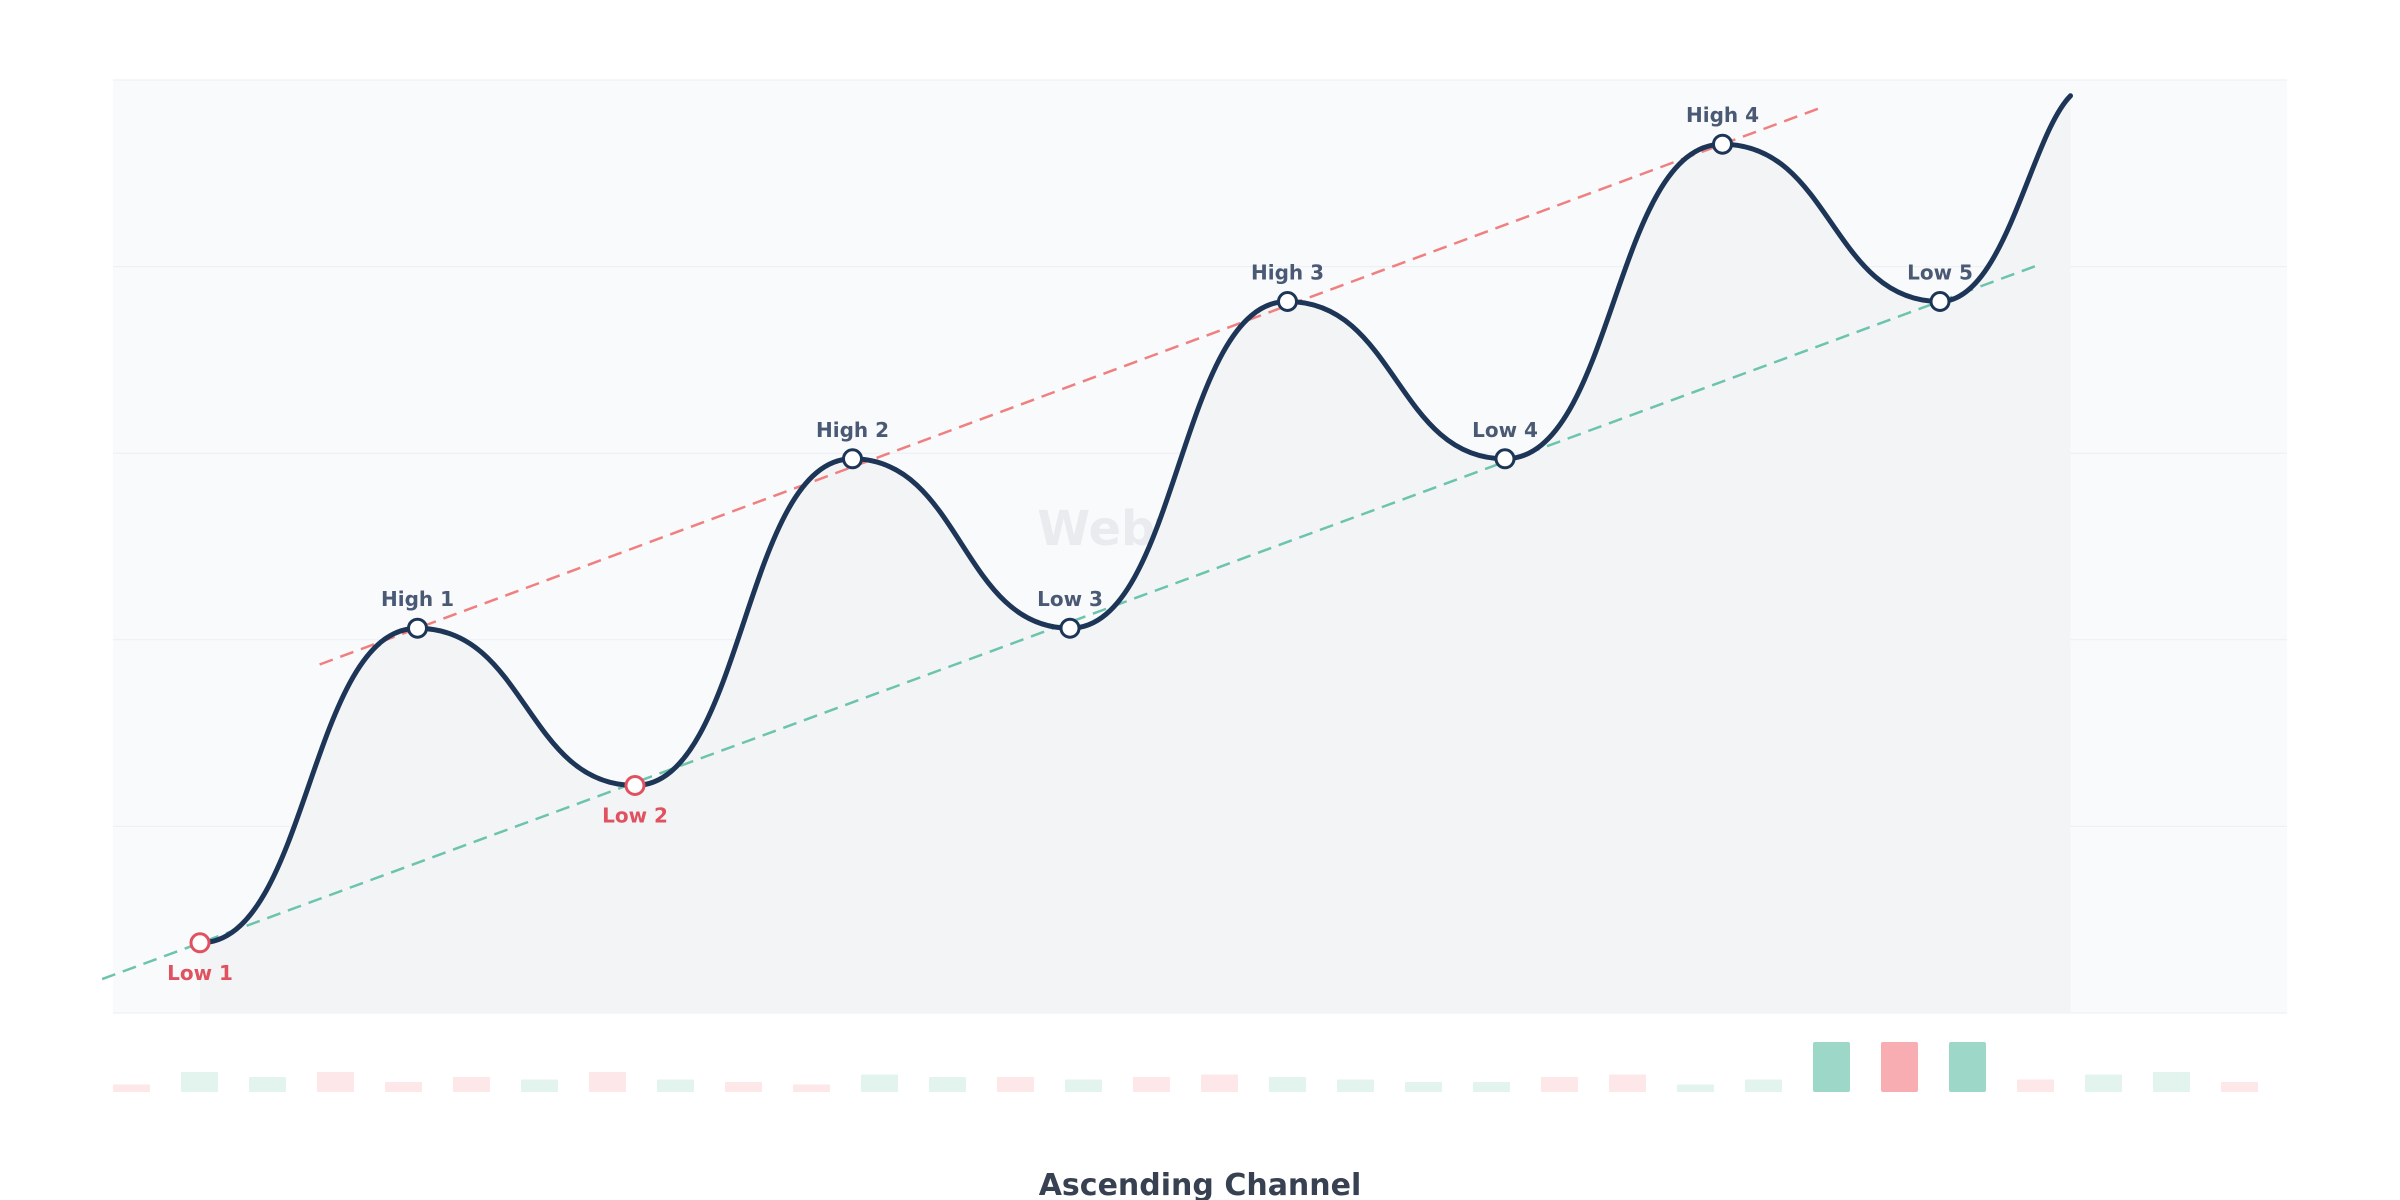 The width and height of the screenshot is (2400, 1200). Describe the element at coordinates (1200, 1184) in the screenshot. I see `chart-title: Ascending Channel` at that location.